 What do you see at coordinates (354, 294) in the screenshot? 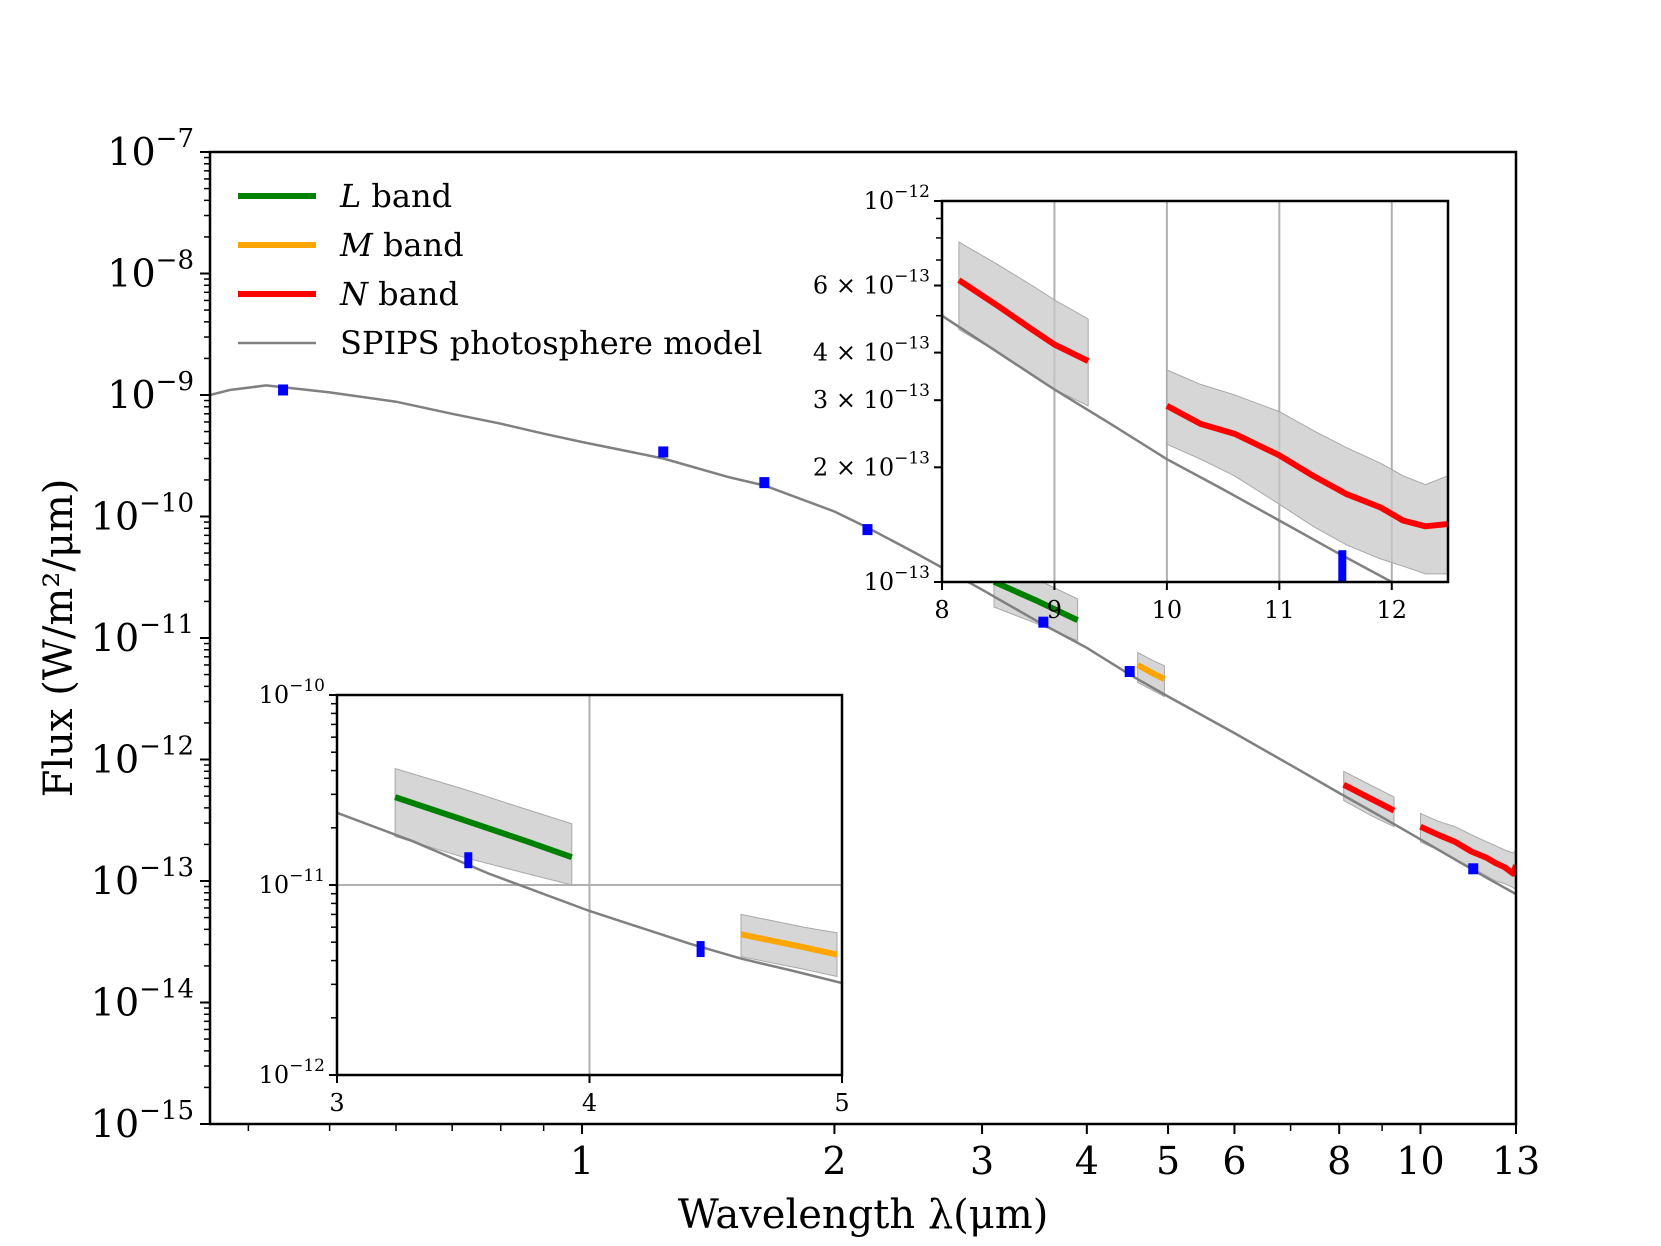
I see `legend-label-main: N` at bounding box center [354, 294].